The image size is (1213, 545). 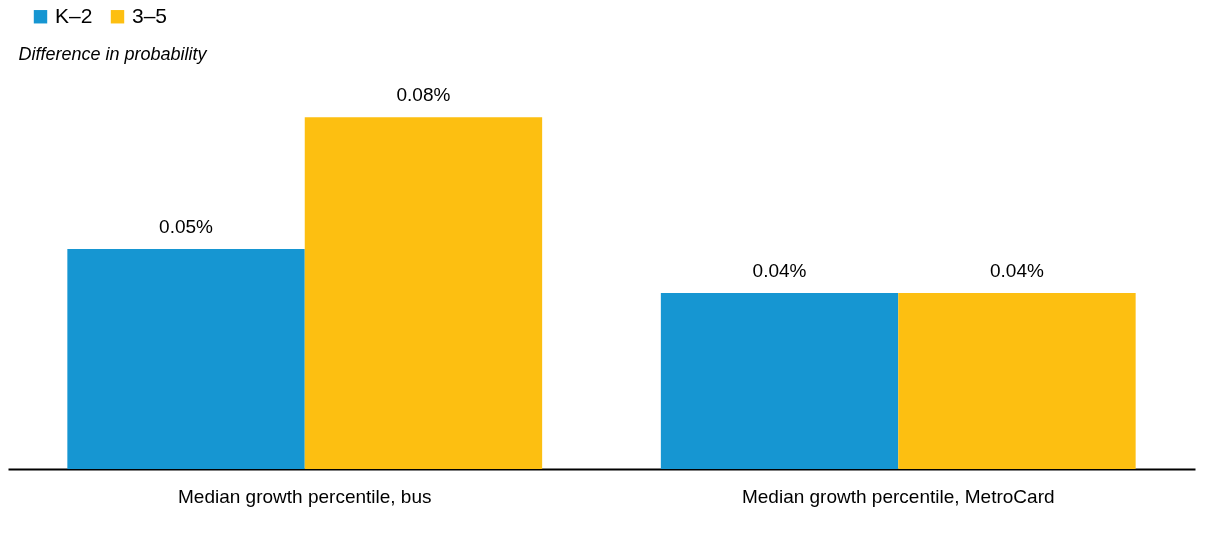 I want to click on x-tick-label: Median growth percentile, MetroCard, so click(x=898, y=496).